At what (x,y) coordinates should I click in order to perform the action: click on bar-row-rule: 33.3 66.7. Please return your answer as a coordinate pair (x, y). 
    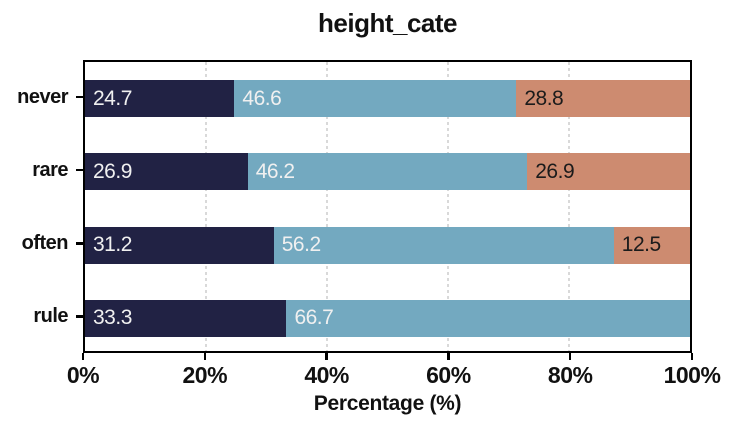
    Looking at the image, I should click on (387, 318).